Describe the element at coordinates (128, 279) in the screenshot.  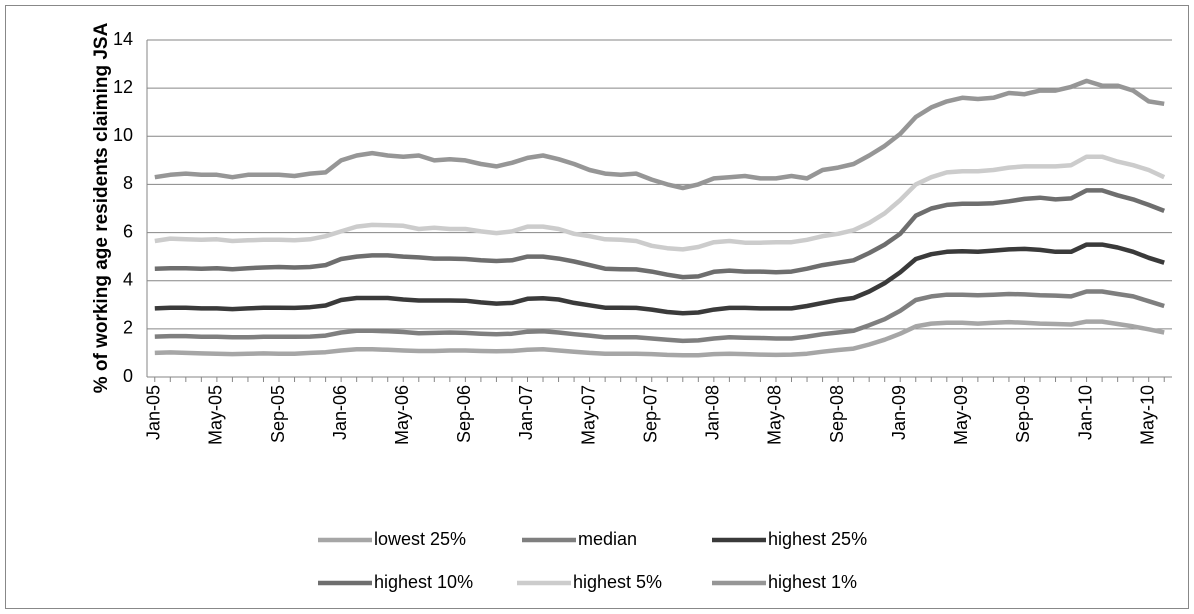
I see `y-tick-label: 4` at that location.